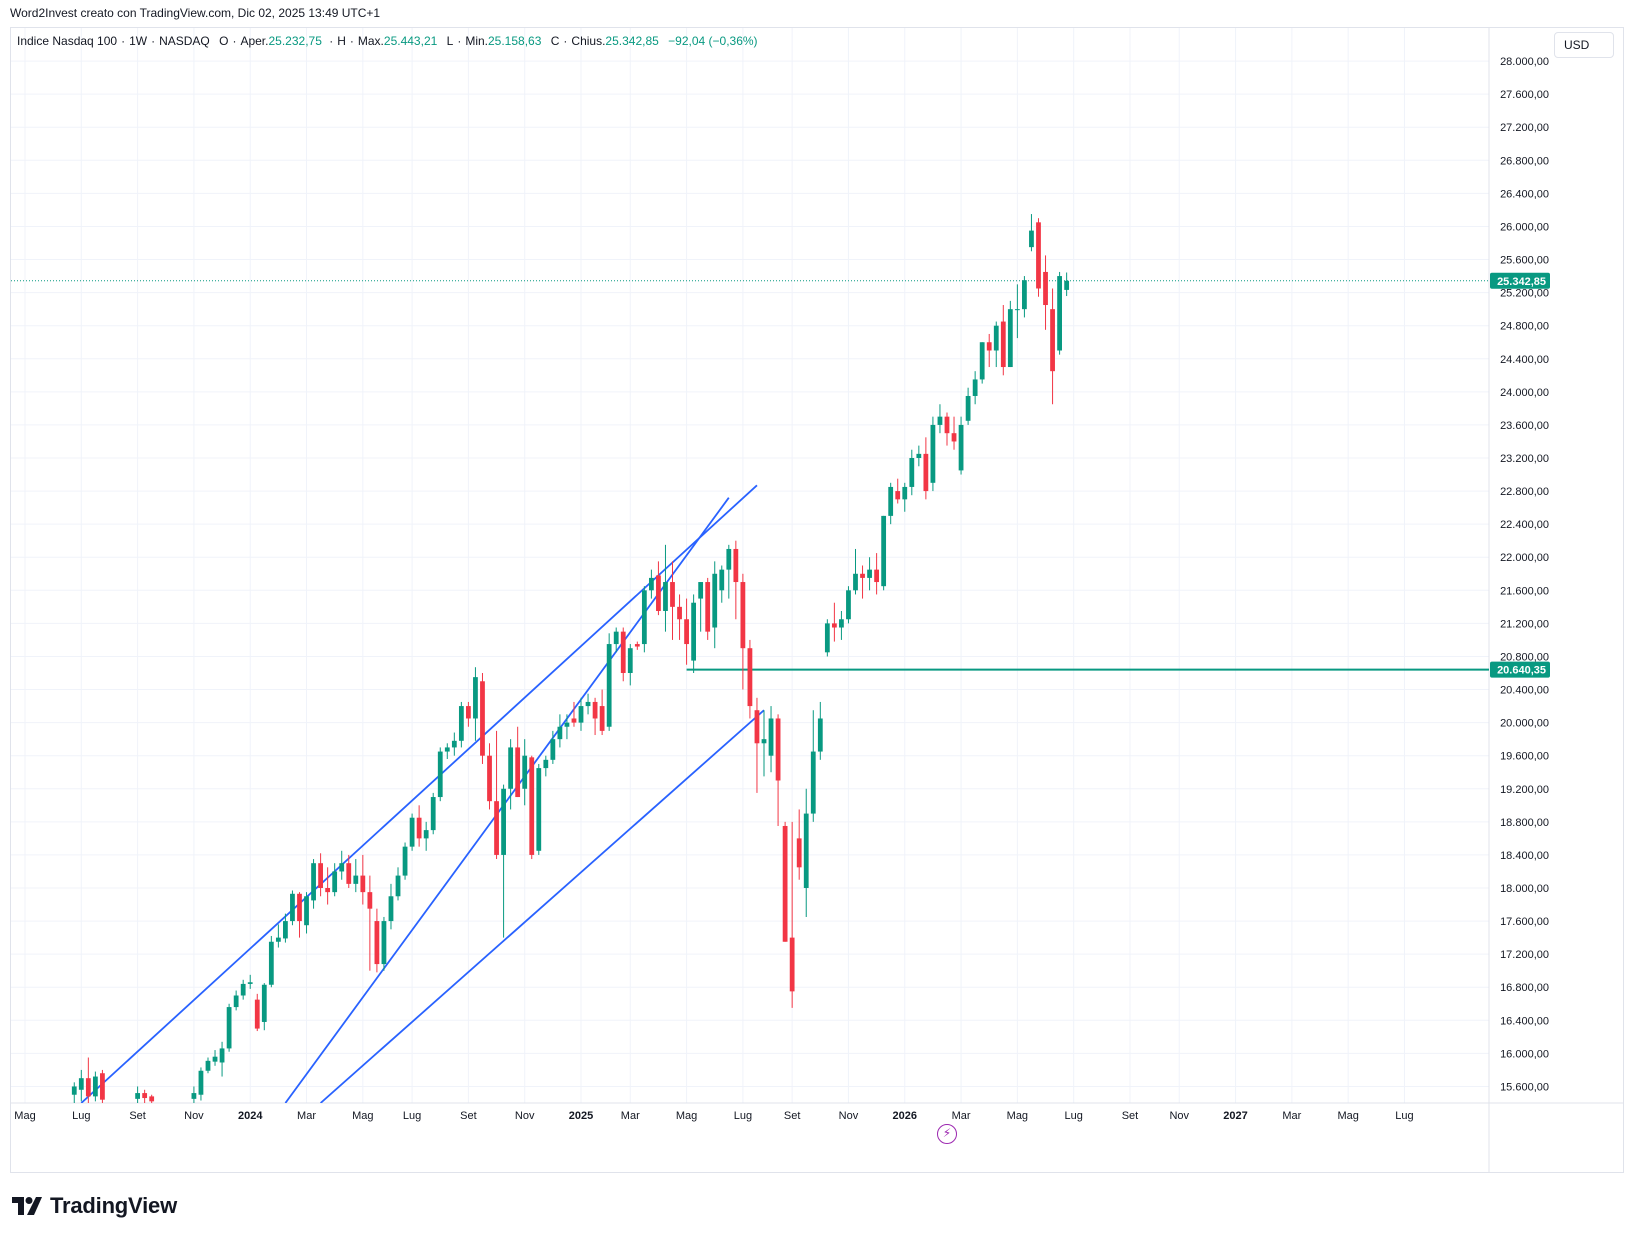 This screenshot has width=1633, height=1234. What do you see at coordinates (542, 906) in the screenshot?
I see `lower-channel-line` at bounding box center [542, 906].